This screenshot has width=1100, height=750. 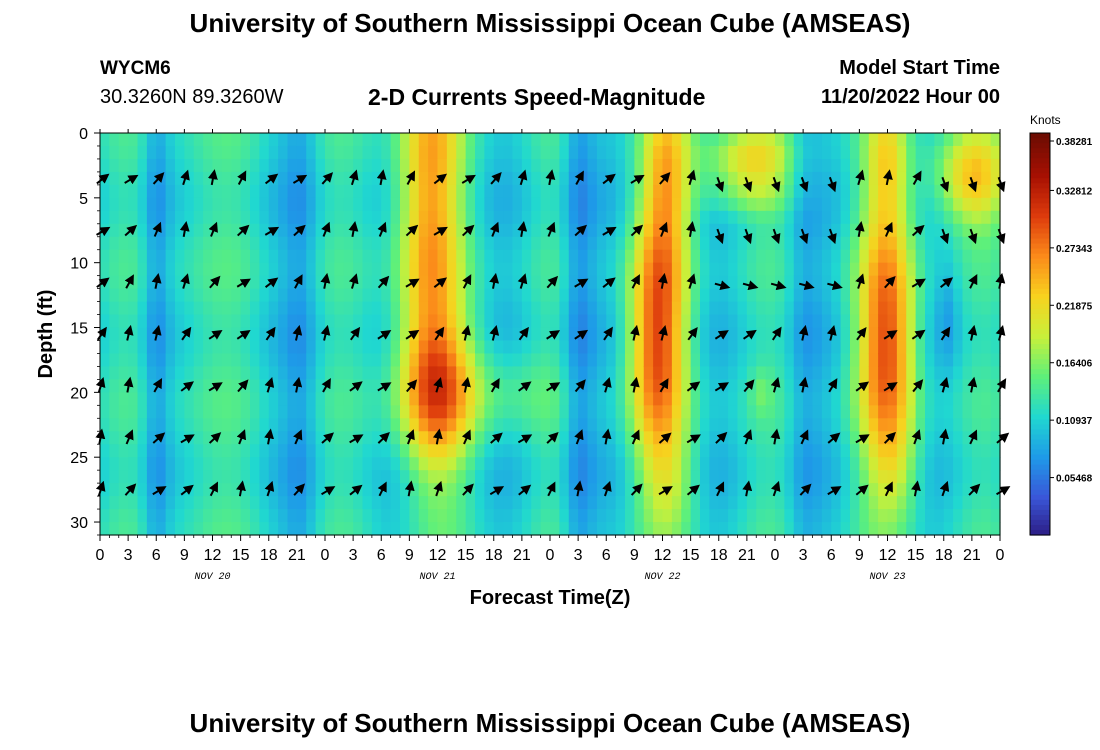 I want to click on colorbar-frame, so click(x=1040, y=334).